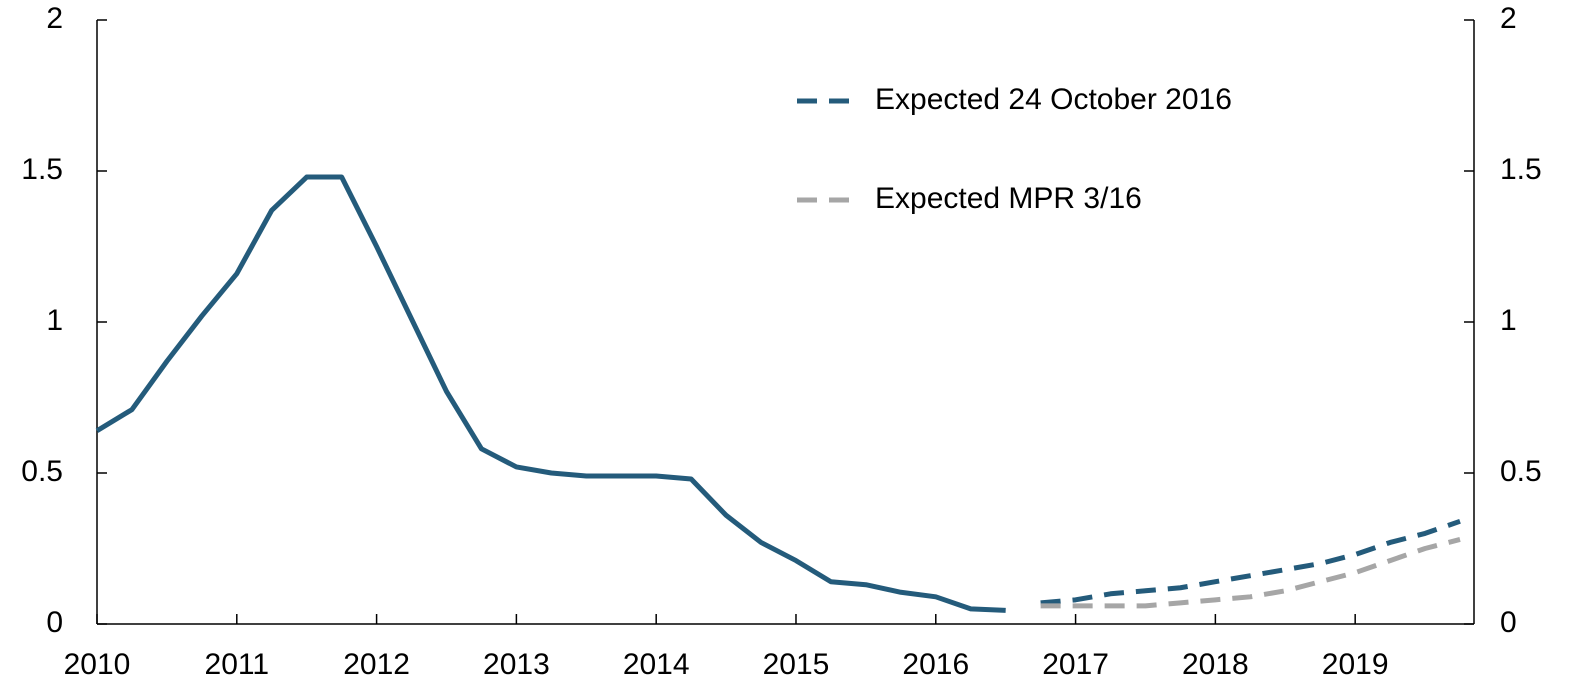 The image size is (1575, 687). What do you see at coordinates (935, 664) in the screenshot?
I see `x-tick-label: 2016` at bounding box center [935, 664].